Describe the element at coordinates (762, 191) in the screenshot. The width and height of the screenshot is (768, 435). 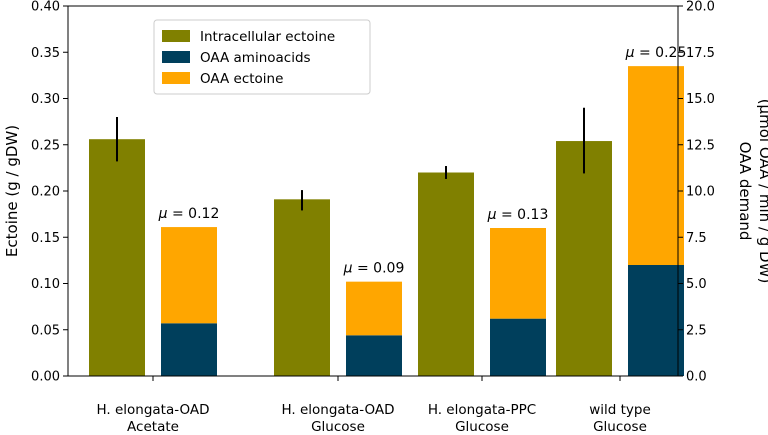
I see `right-axis-title-line2: (µmol OAA / min / g DW)` at that location.